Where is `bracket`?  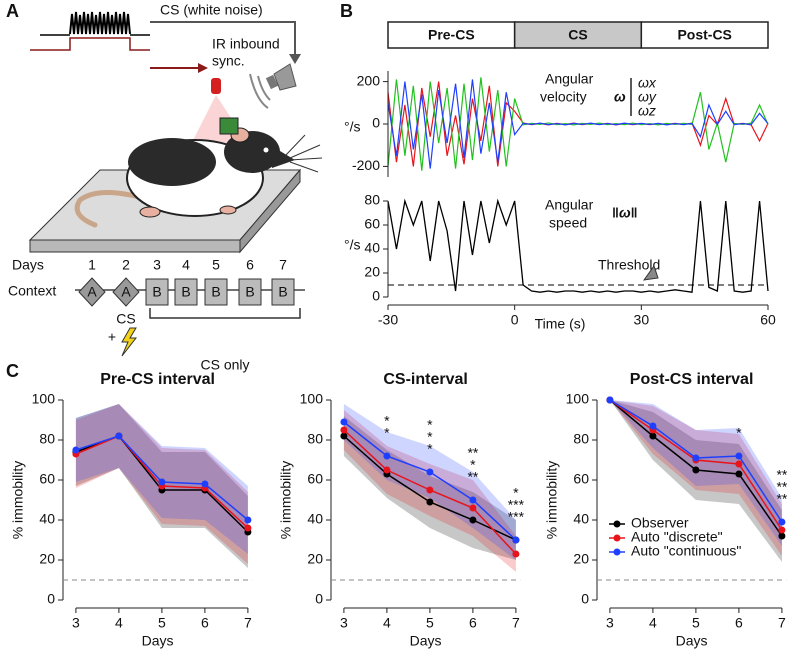
bracket is located at coordinates (225, 313).